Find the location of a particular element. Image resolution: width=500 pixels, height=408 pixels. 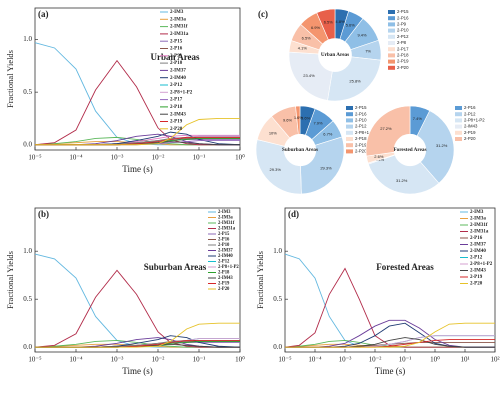

x-tick-label: 10¹ is located at coordinates (464, 360).